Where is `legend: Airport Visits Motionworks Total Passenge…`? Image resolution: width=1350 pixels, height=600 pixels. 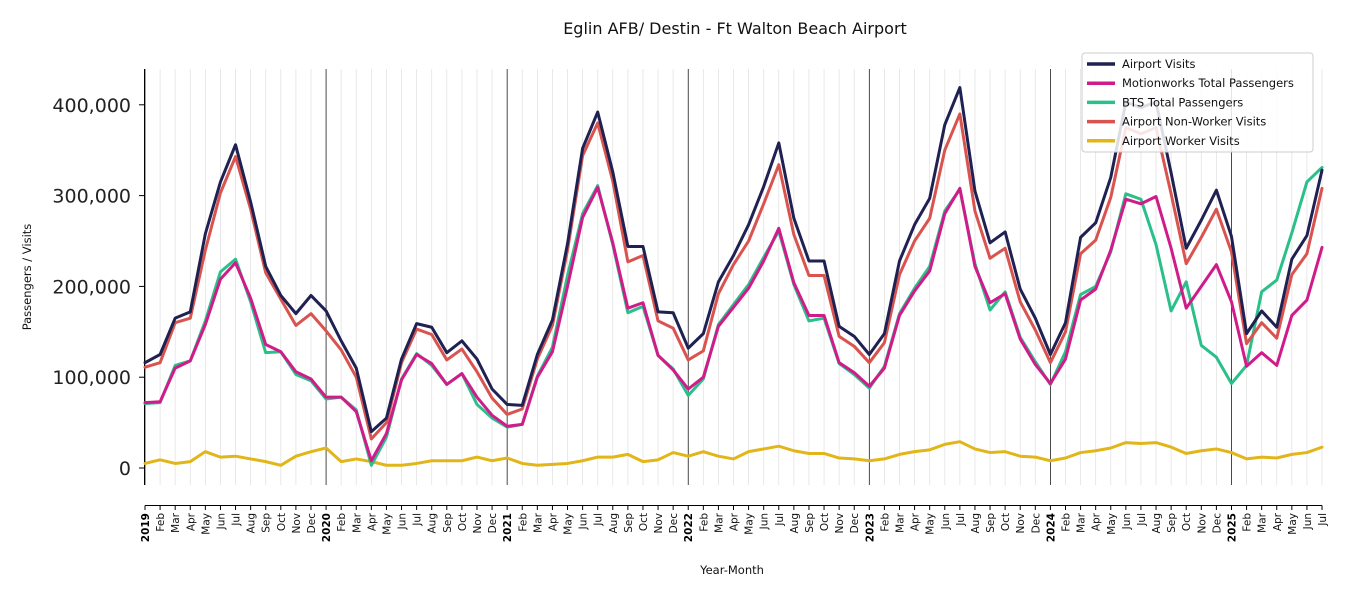
legend: Airport Visits Motionworks Total Passenge… is located at coordinates (1197, 102).